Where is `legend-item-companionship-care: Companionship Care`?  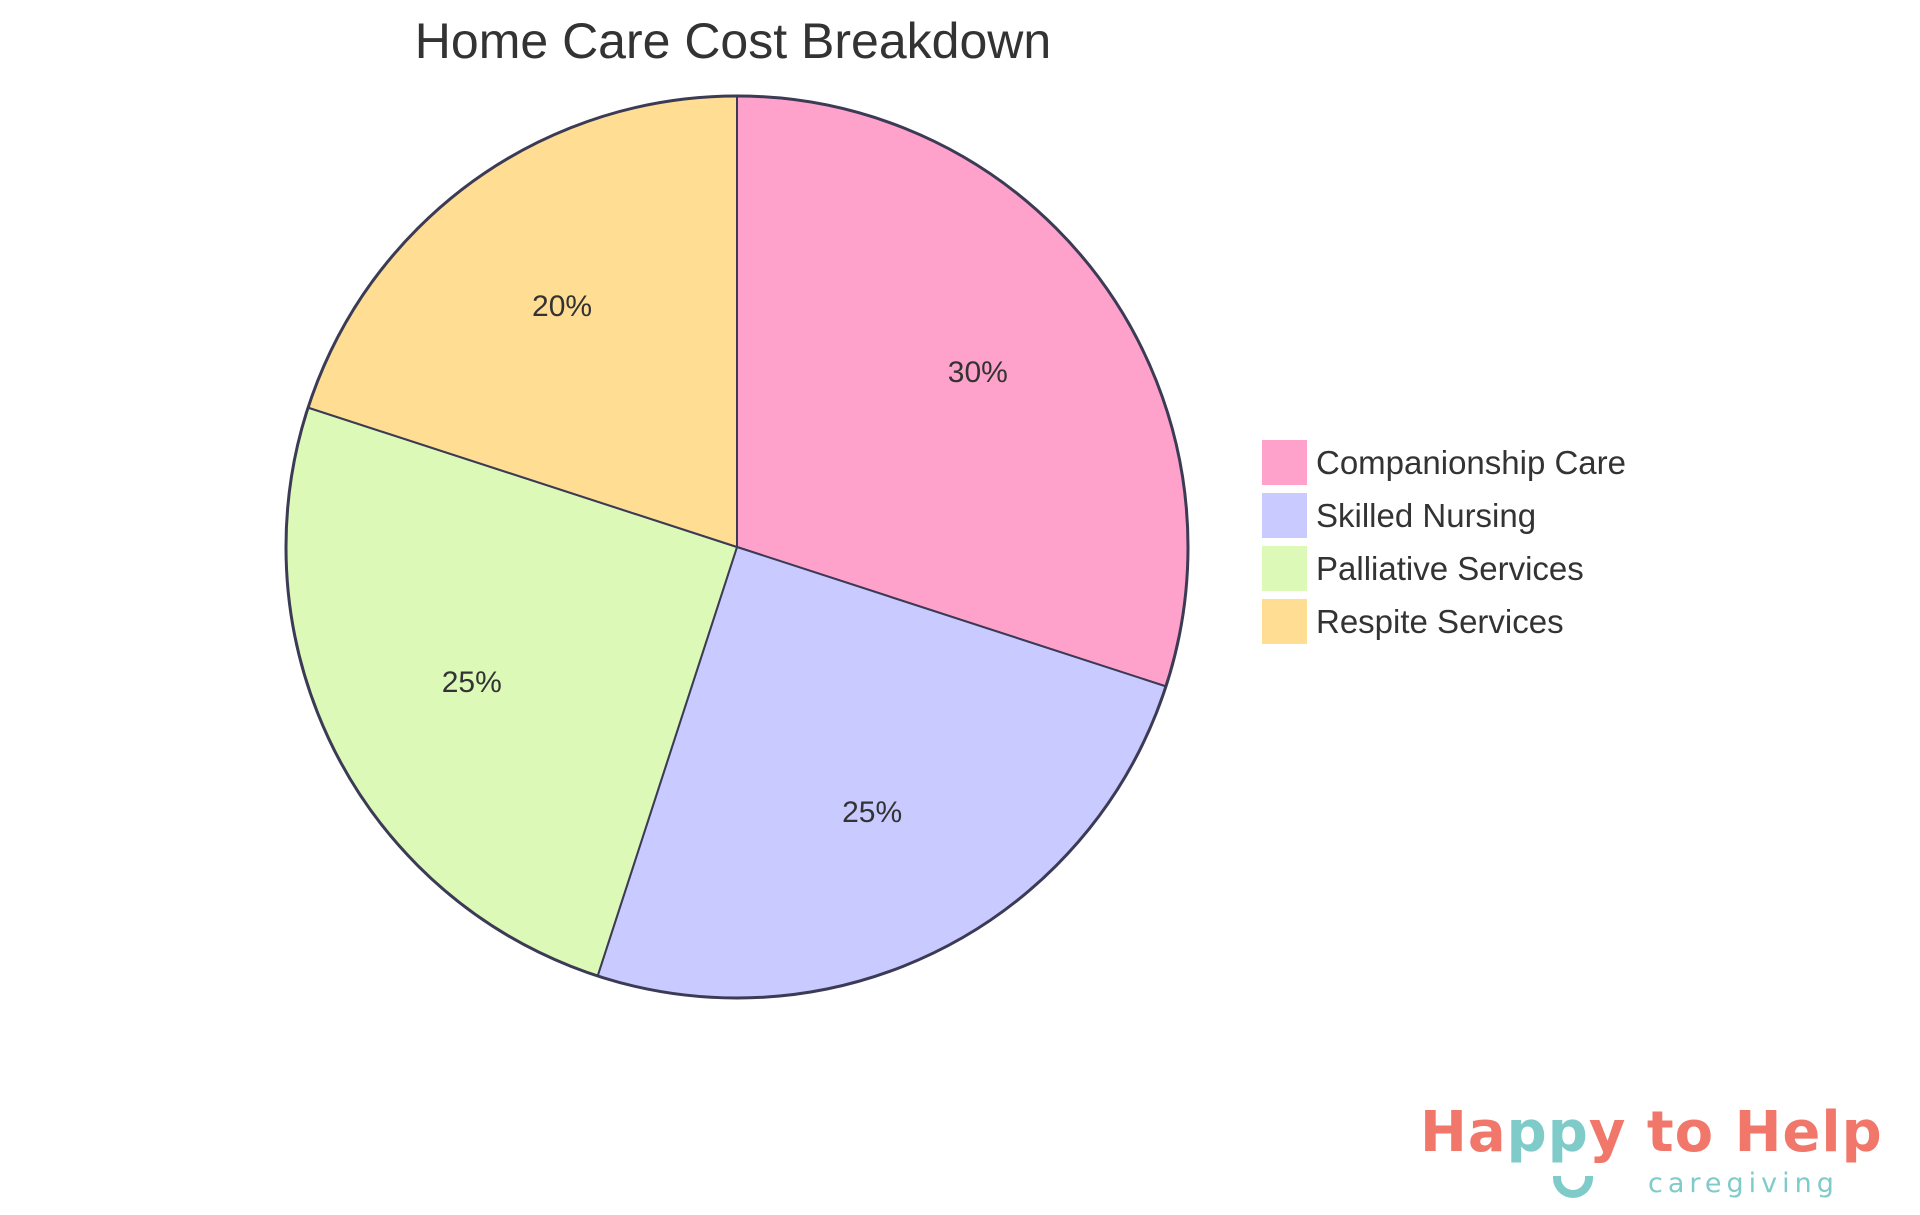
legend-item-companionship-care: Companionship Care is located at coordinates (1444, 462).